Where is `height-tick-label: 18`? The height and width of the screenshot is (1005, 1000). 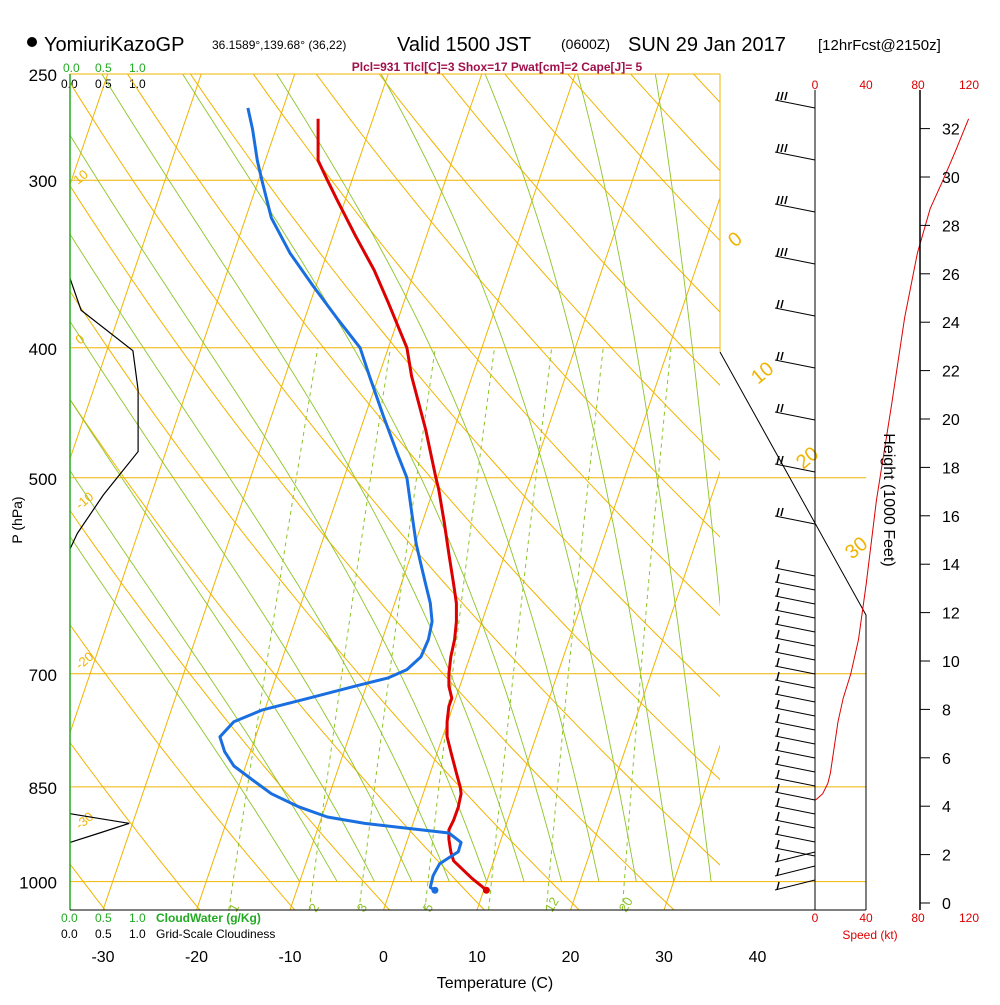
height-tick-label: 18 is located at coordinates (951, 468).